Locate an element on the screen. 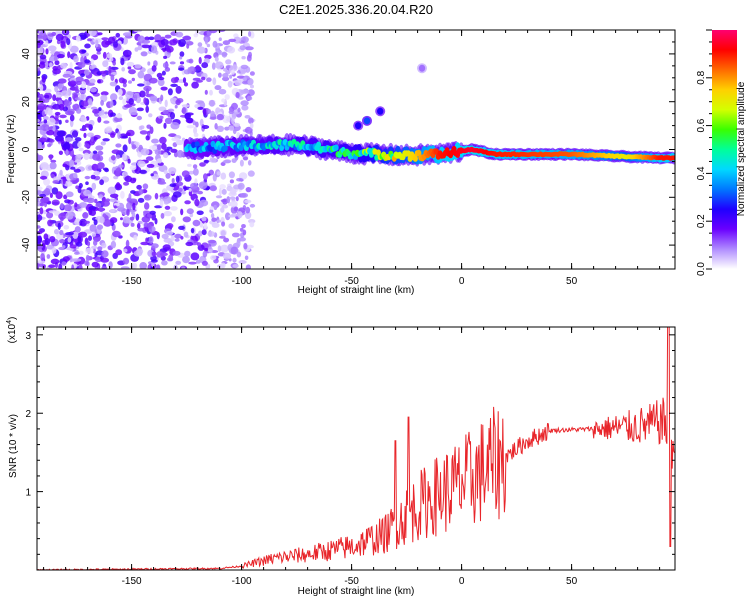  x-tick-label: -150 is located at coordinates (132, 281).